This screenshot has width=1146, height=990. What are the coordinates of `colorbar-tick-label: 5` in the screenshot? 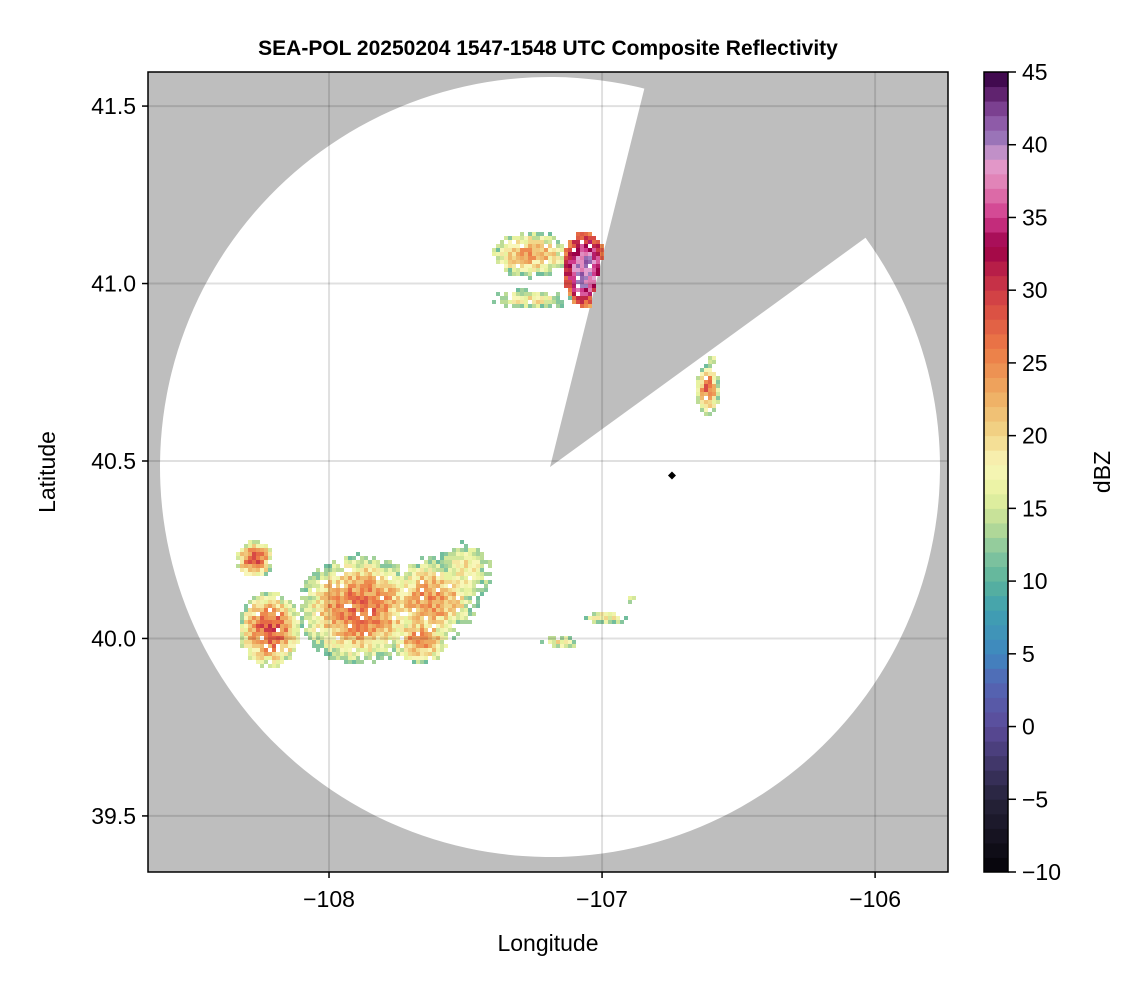 It's located at (1028, 654).